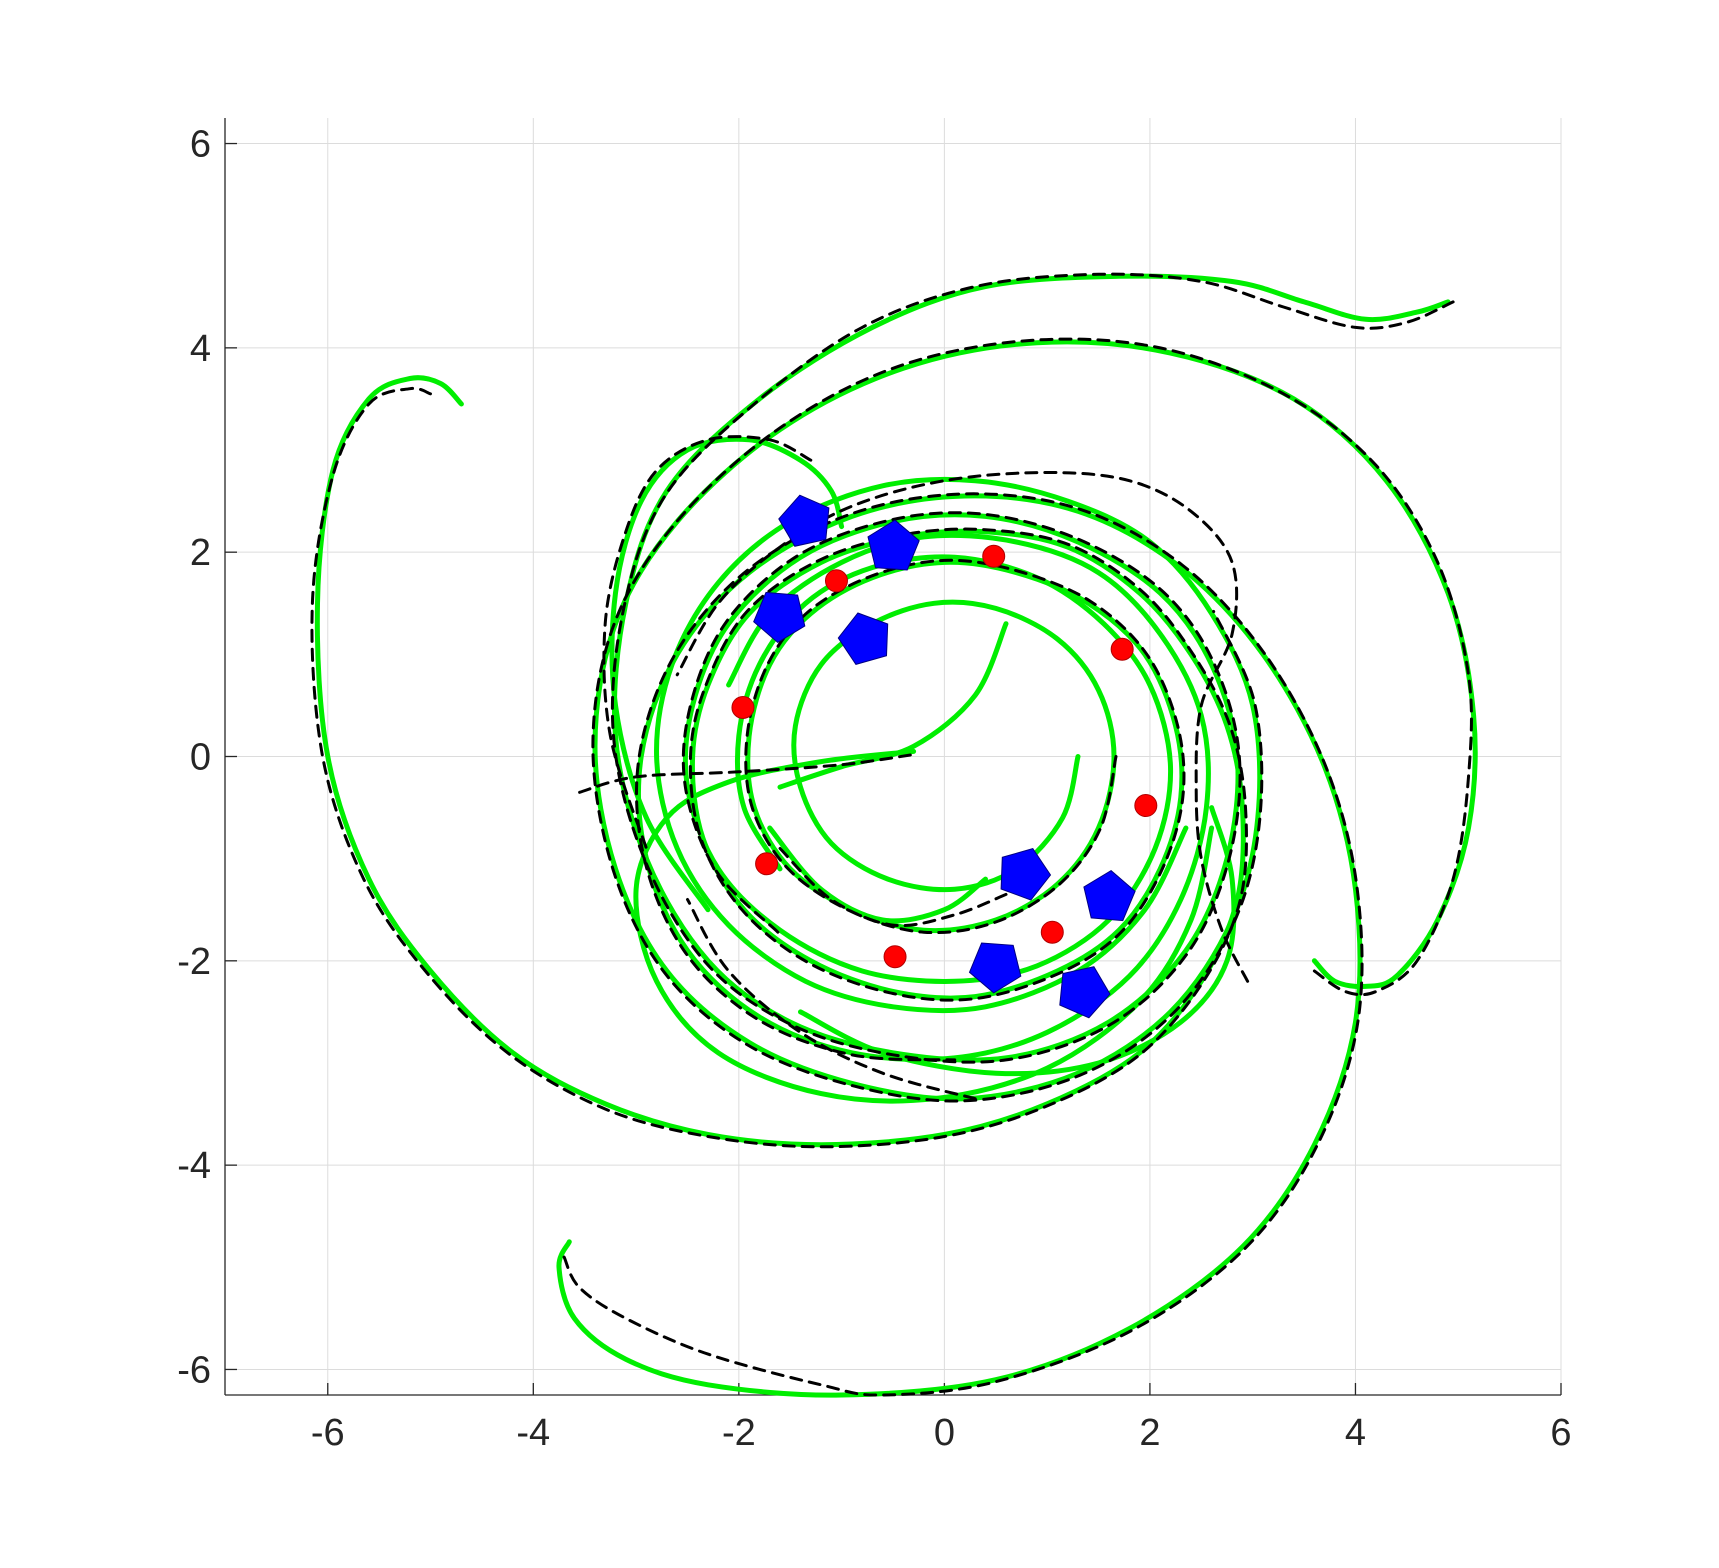 This screenshot has height=1568, width=1719. What do you see at coordinates (1560, 1433) in the screenshot?
I see `x-tick-label: 6` at bounding box center [1560, 1433].